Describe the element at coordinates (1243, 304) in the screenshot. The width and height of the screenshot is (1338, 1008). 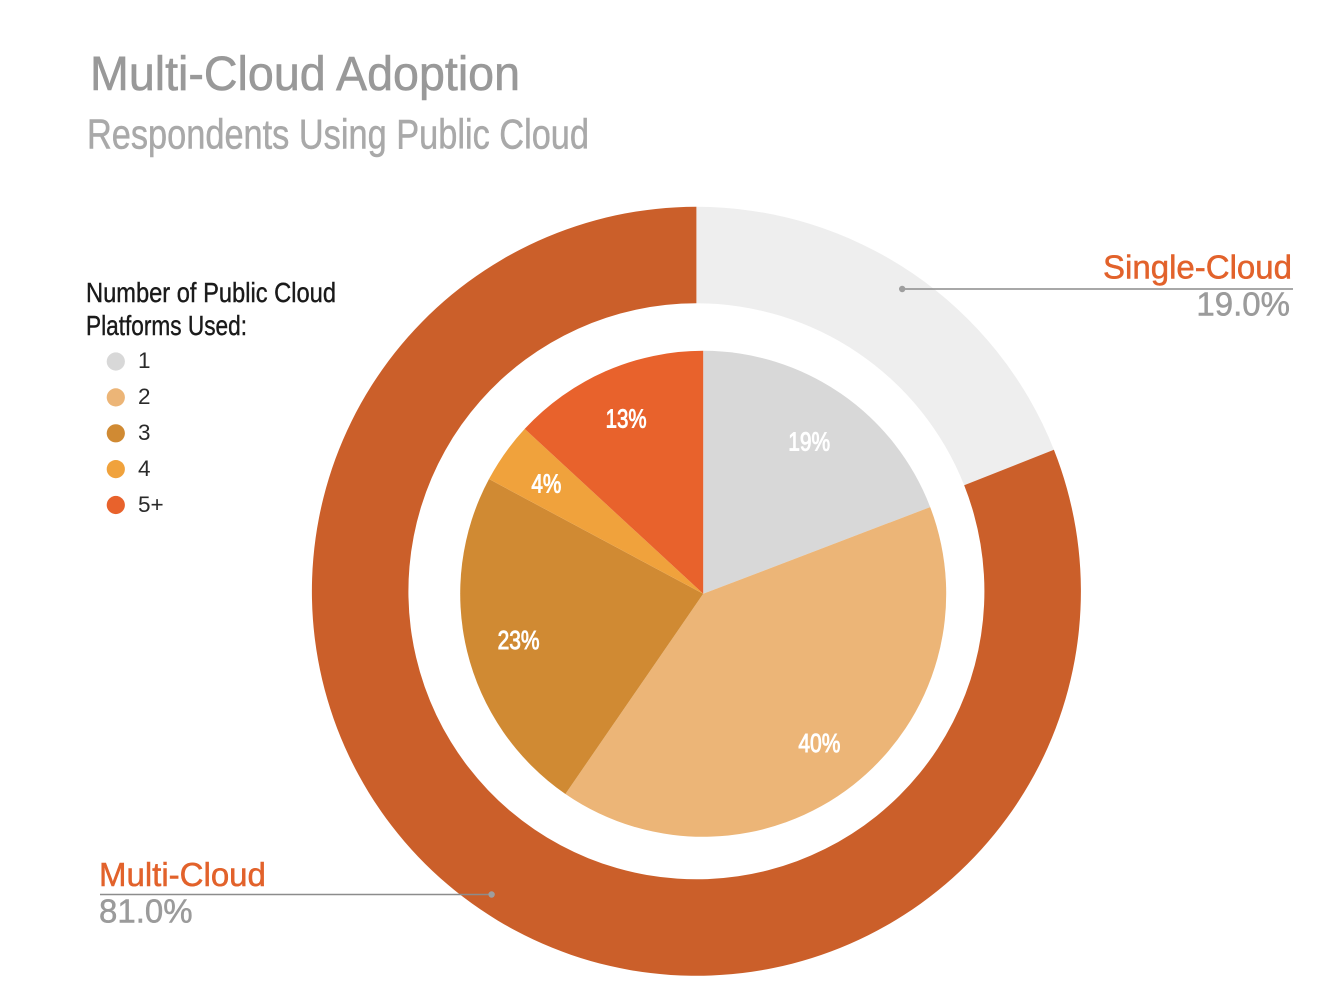
I see `svg-text: 19.0%` at that location.